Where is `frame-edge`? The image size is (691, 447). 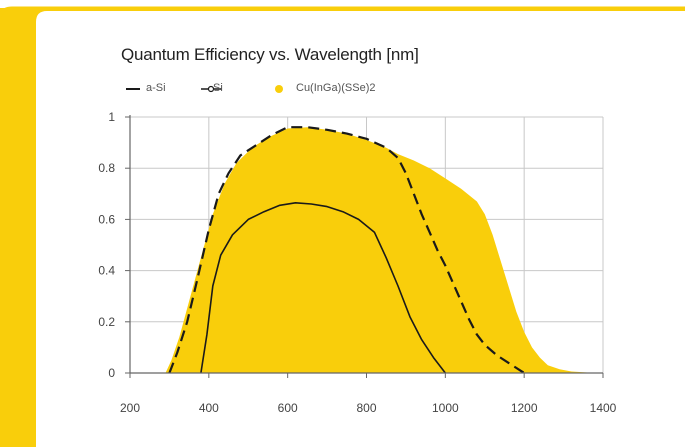
frame-edge is located at coordinates (342, 13).